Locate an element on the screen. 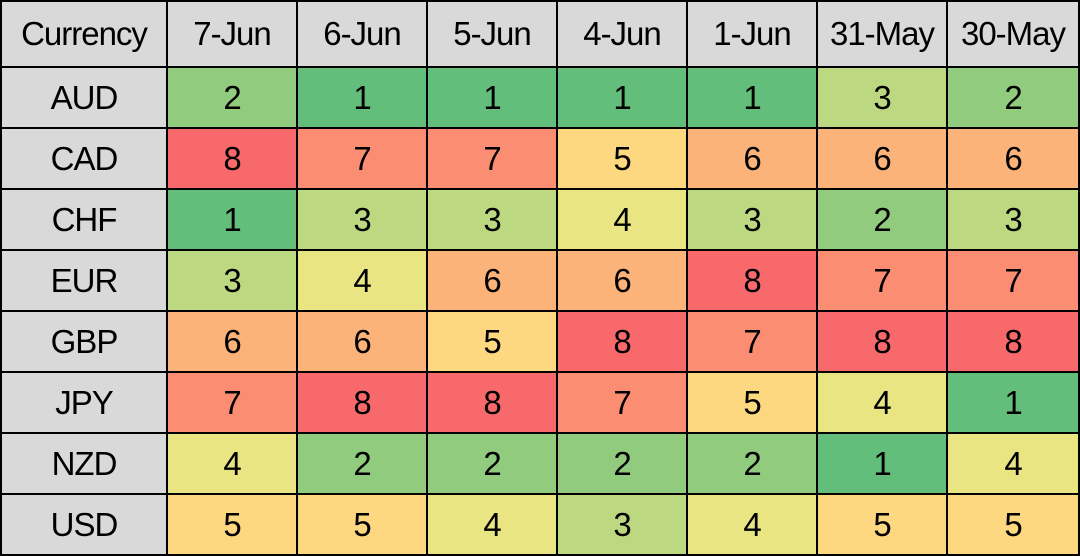 This screenshot has width=1080, height=556. currency-label: NZD is located at coordinates (85, 464).